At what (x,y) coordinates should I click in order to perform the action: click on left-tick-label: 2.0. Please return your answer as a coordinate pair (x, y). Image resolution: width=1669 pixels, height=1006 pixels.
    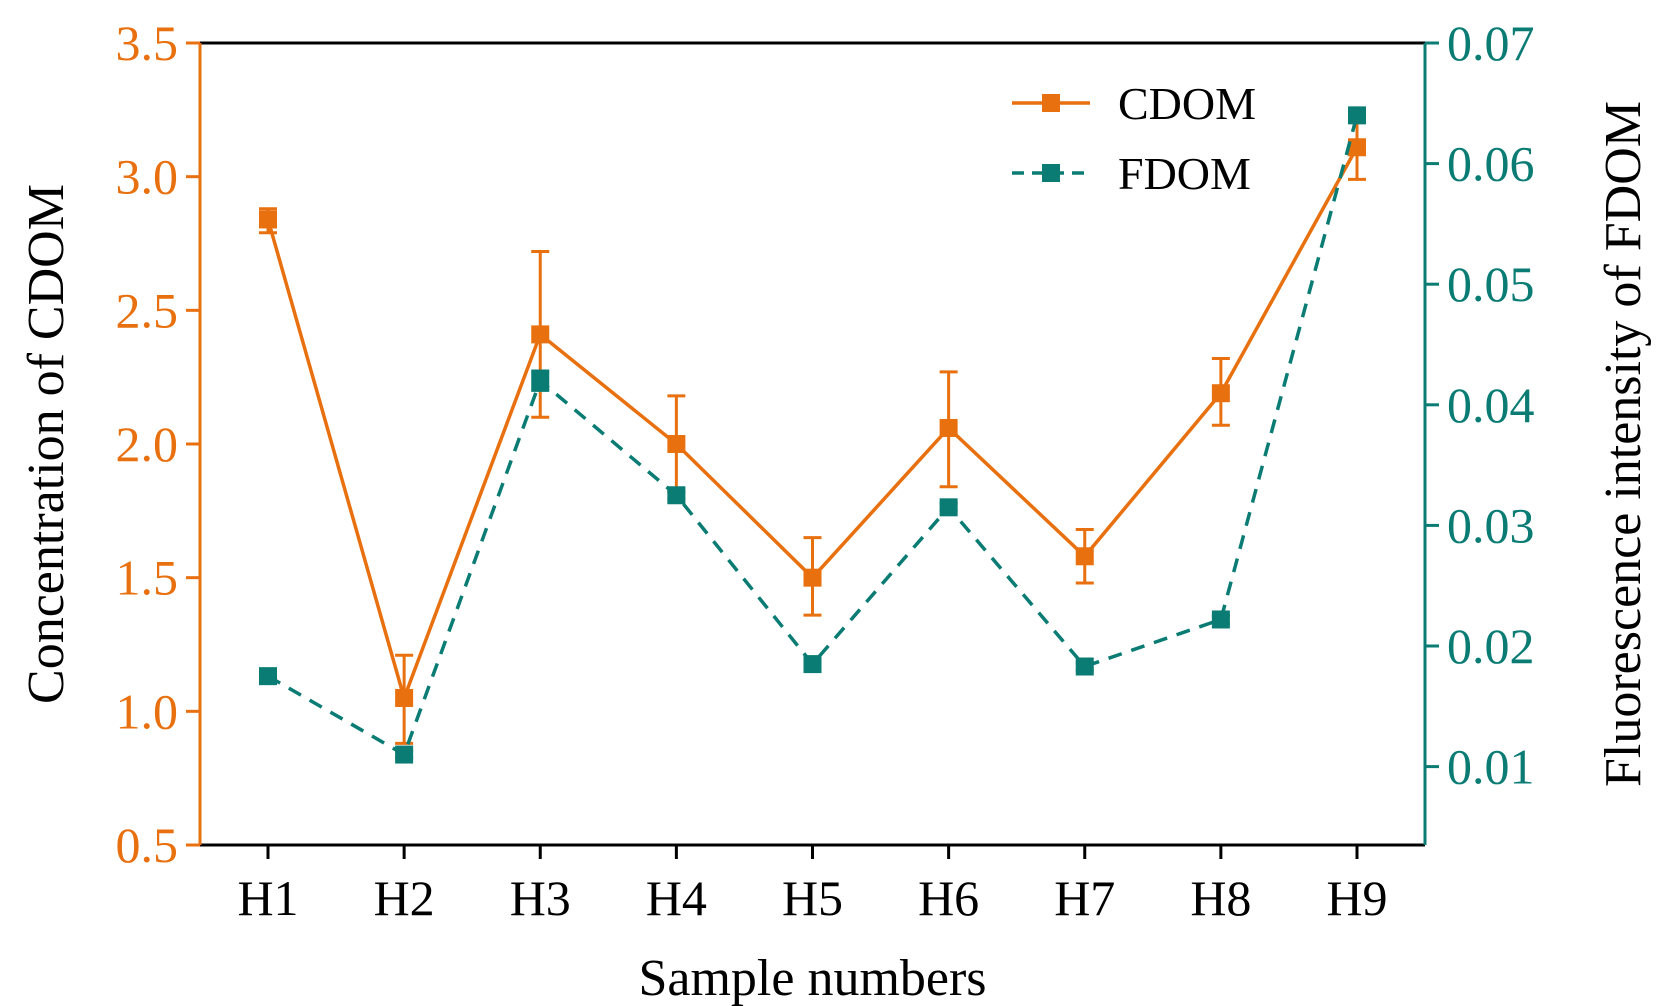
    Looking at the image, I should click on (147, 444).